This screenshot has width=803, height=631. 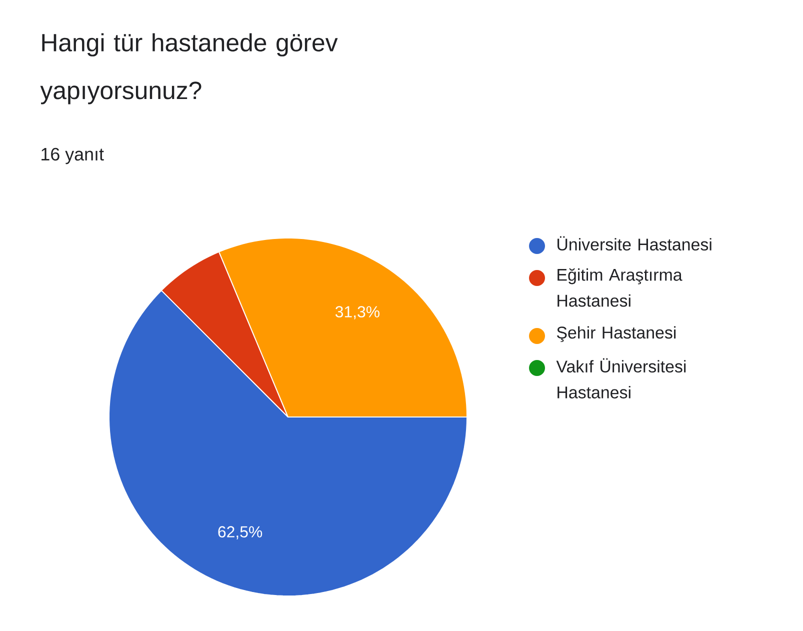 What do you see at coordinates (357, 313) in the screenshot?
I see `data-label: 31,3%` at bounding box center [357, 313].